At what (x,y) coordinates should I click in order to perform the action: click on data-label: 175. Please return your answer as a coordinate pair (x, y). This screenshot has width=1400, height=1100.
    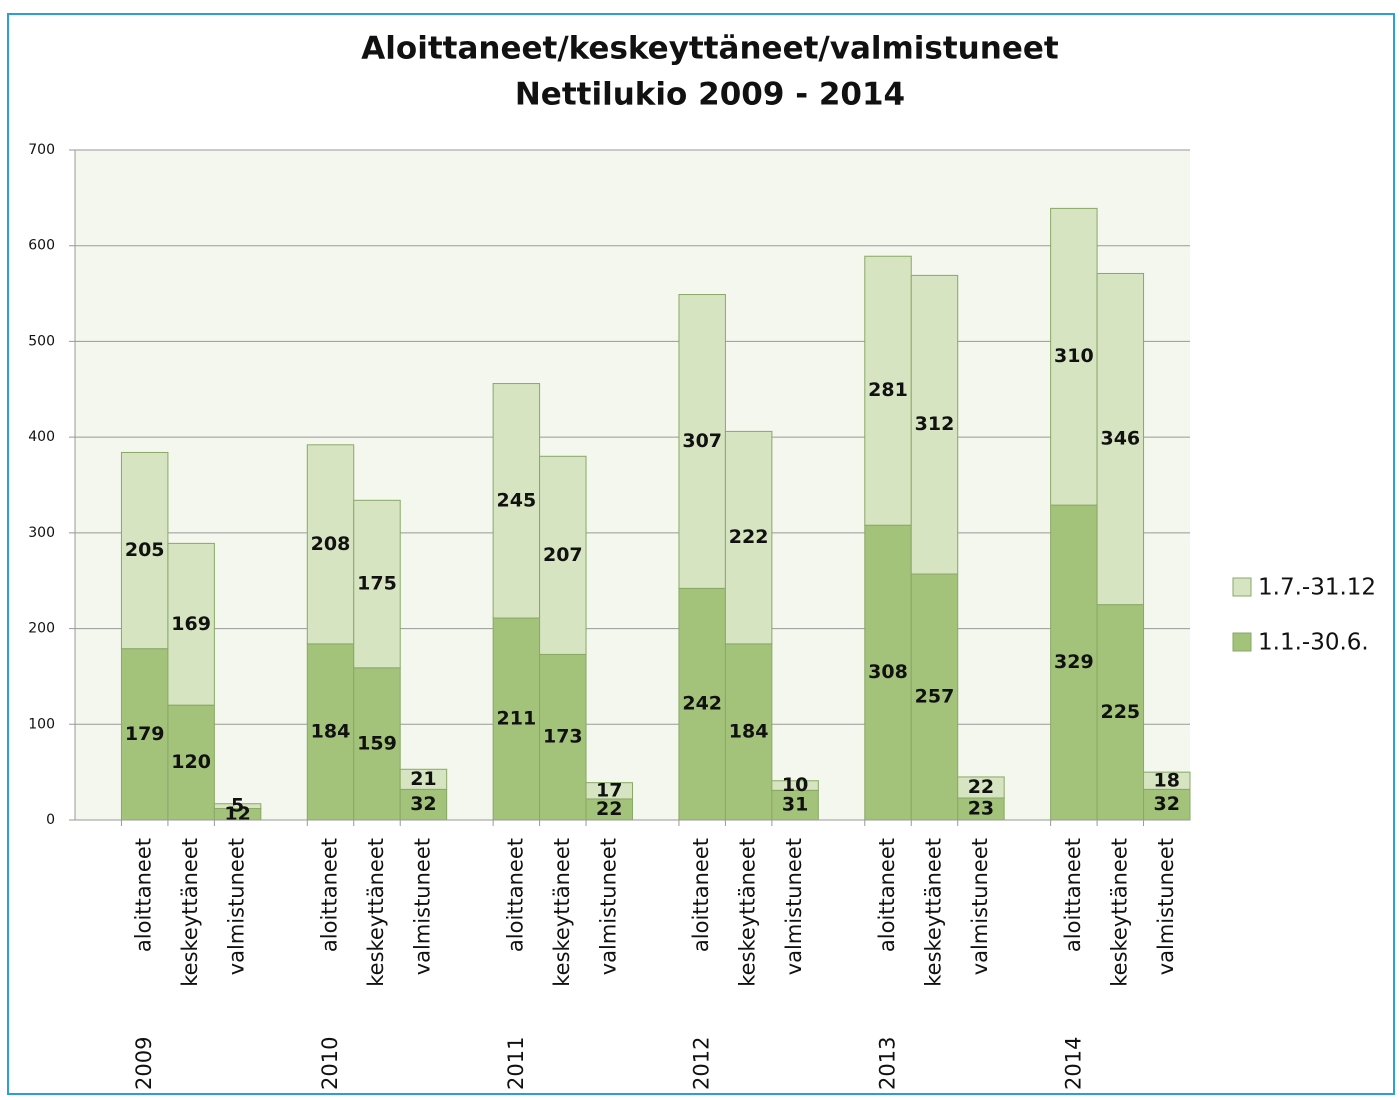
    Looking at the image, I should click on (377, 584).